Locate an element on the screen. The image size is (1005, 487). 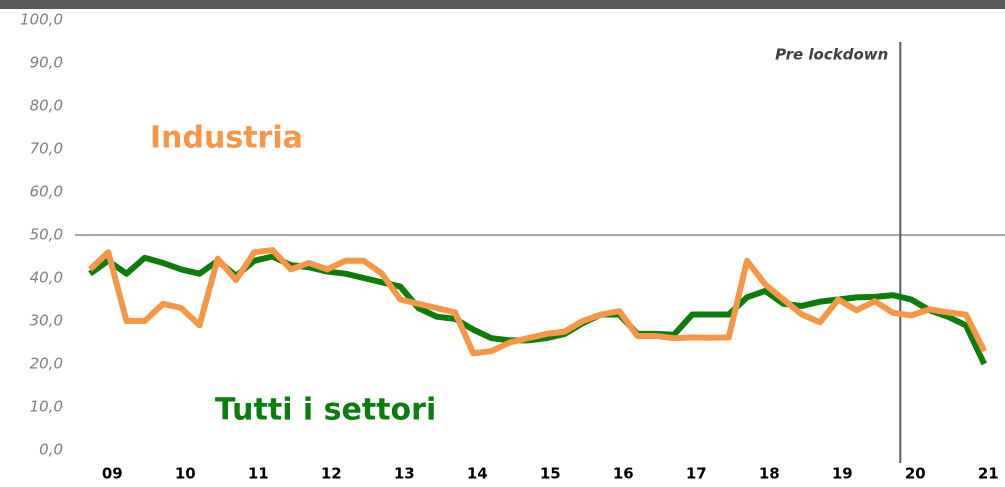
x-tick-label: 20 is located at coordinates (915, 474).